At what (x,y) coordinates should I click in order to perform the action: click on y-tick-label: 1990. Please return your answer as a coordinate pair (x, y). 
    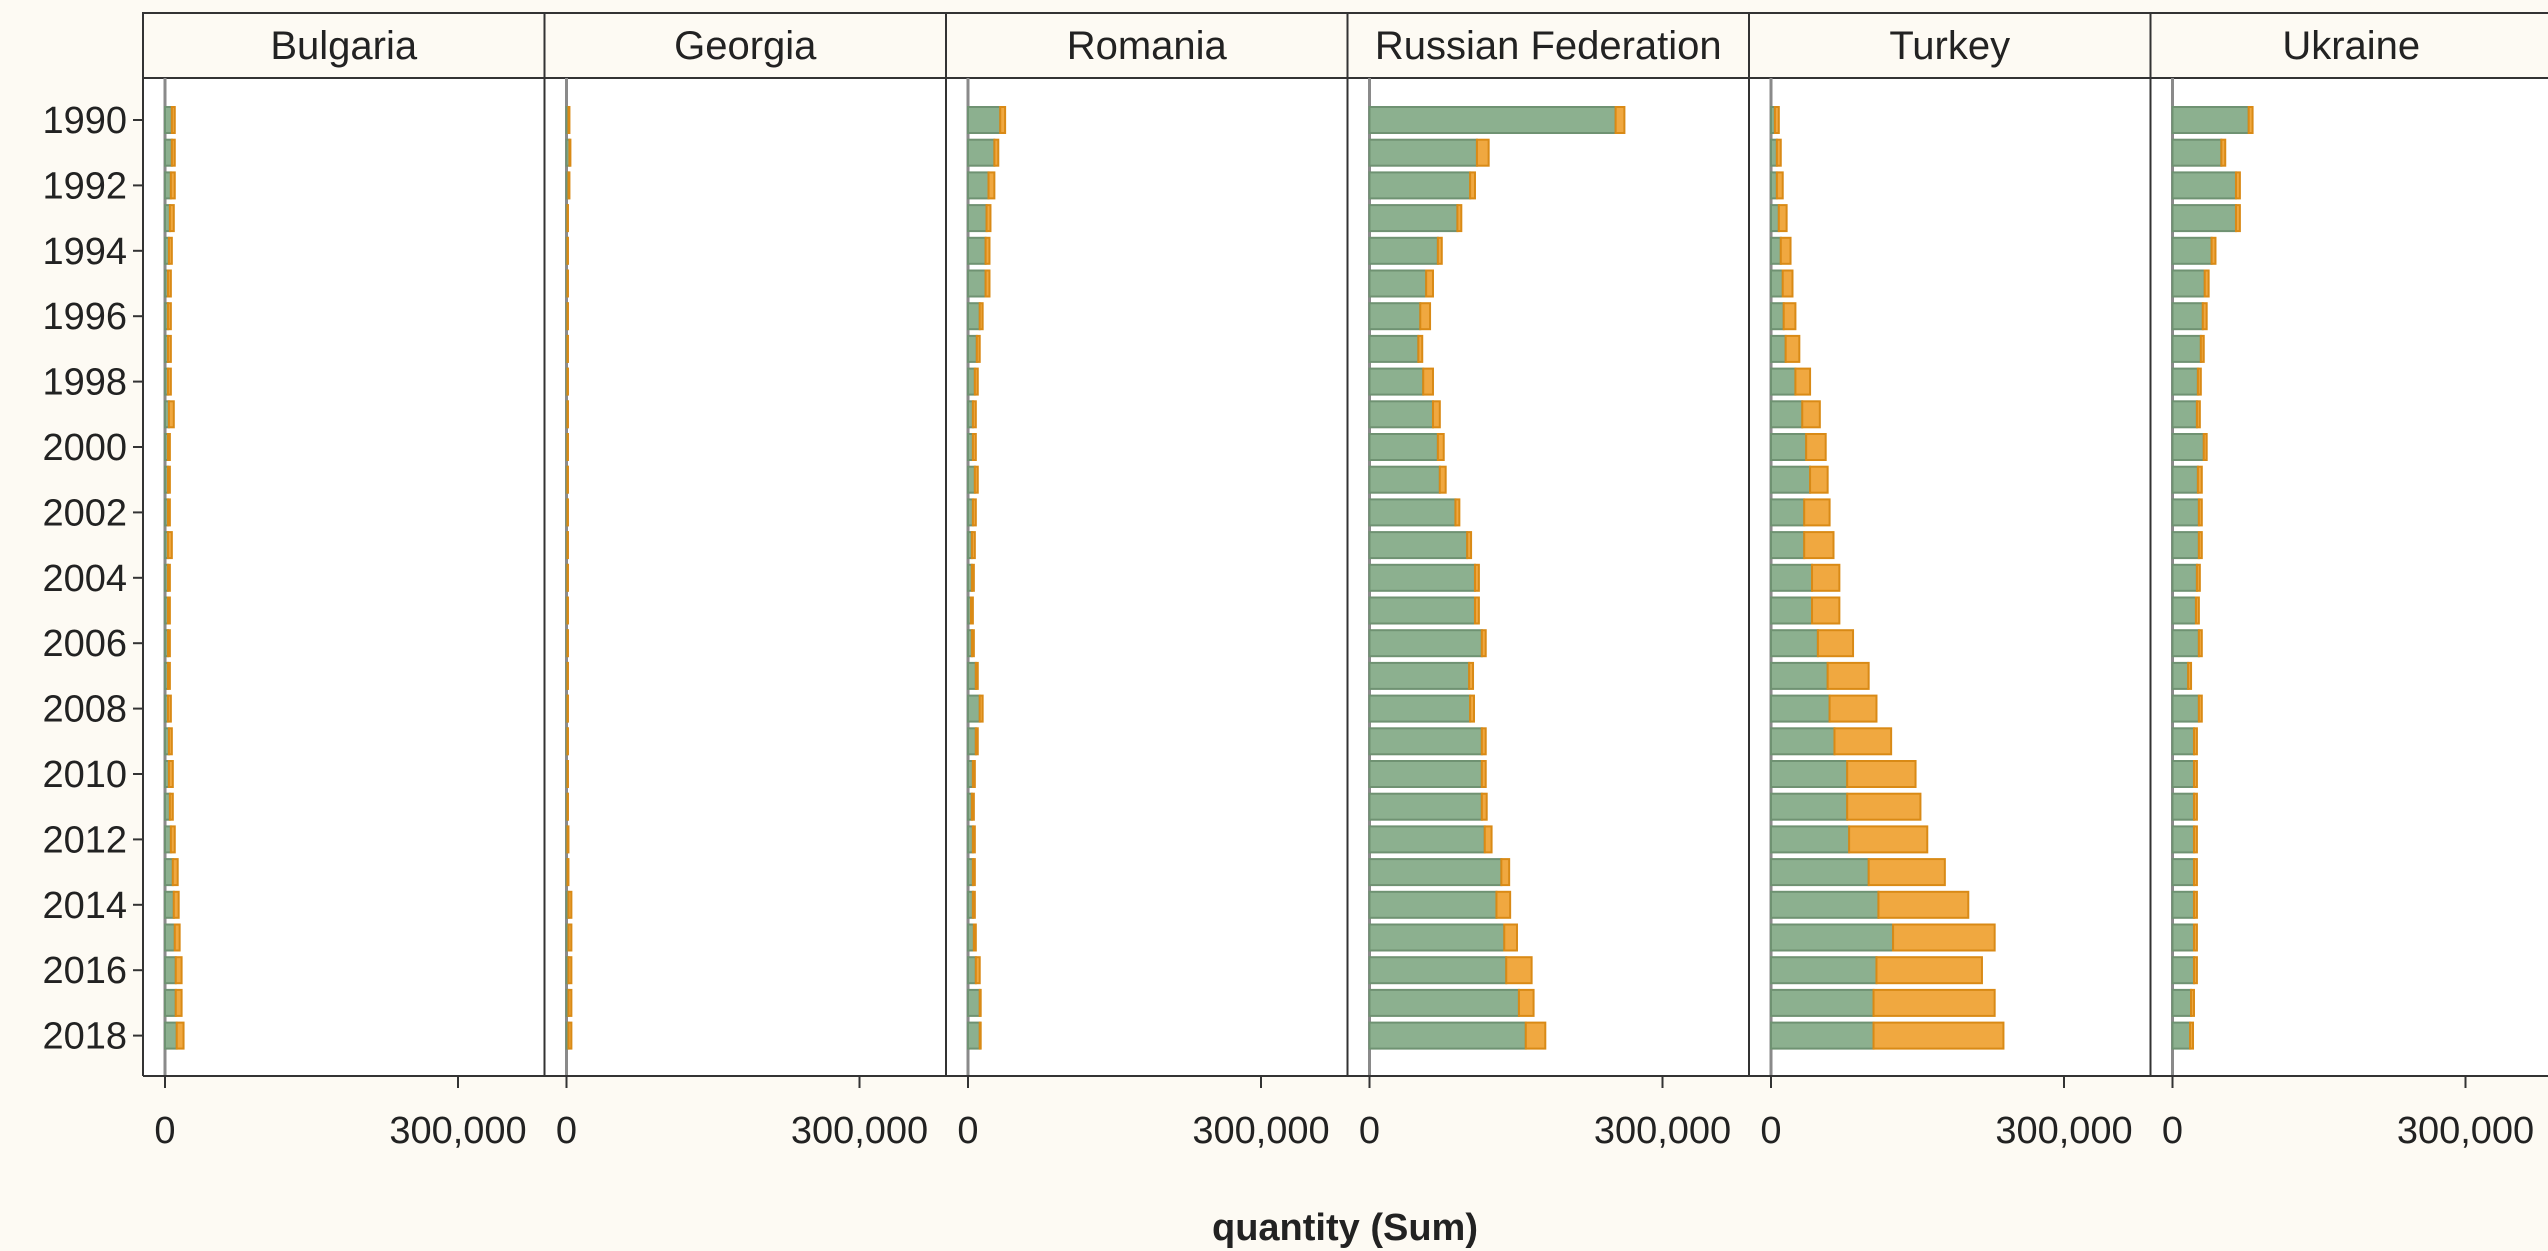
    Looking at the image, I should click on (84, 121).